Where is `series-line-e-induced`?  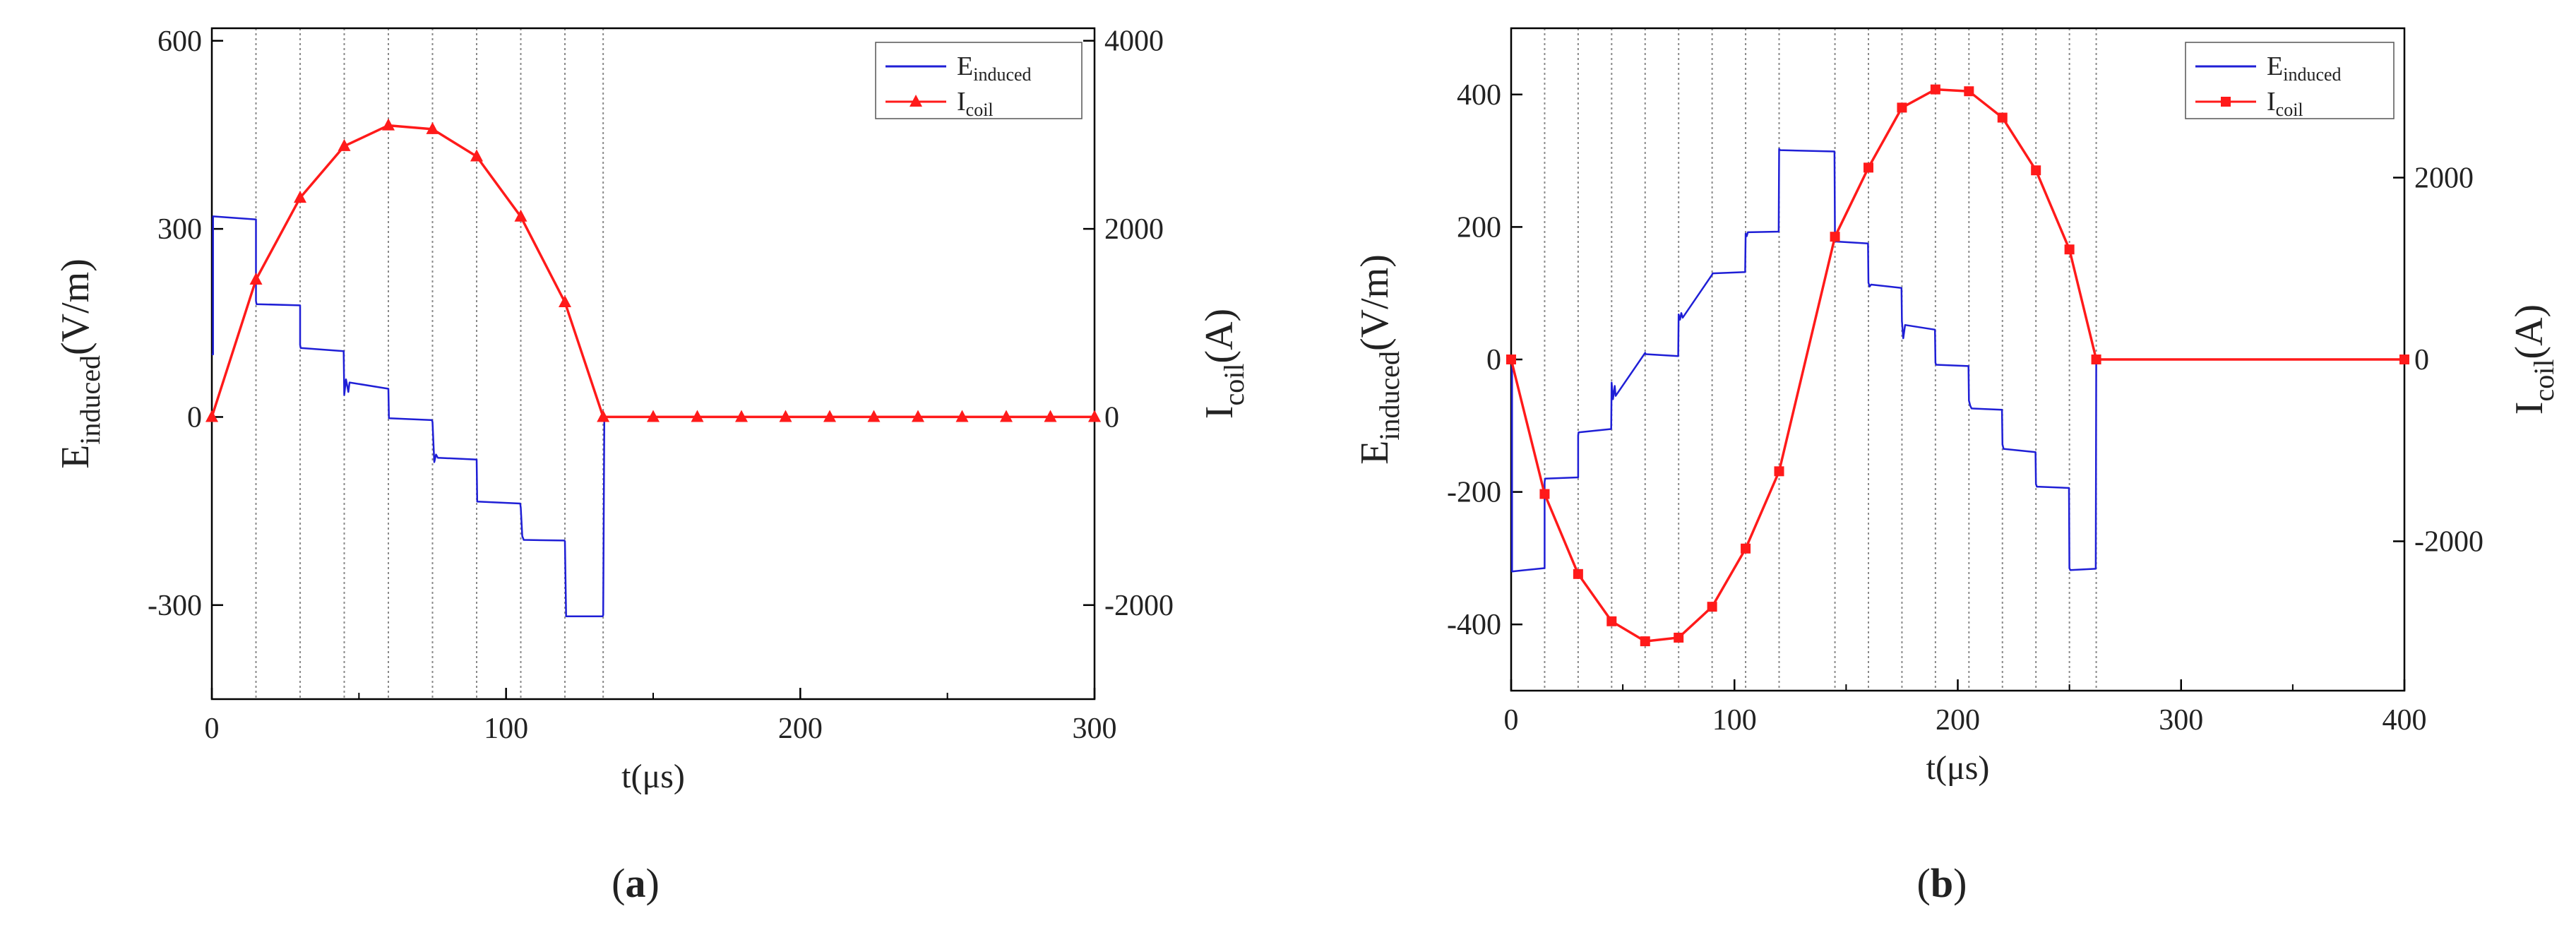
series-line-e-induced is located at coordinates (653, 416).